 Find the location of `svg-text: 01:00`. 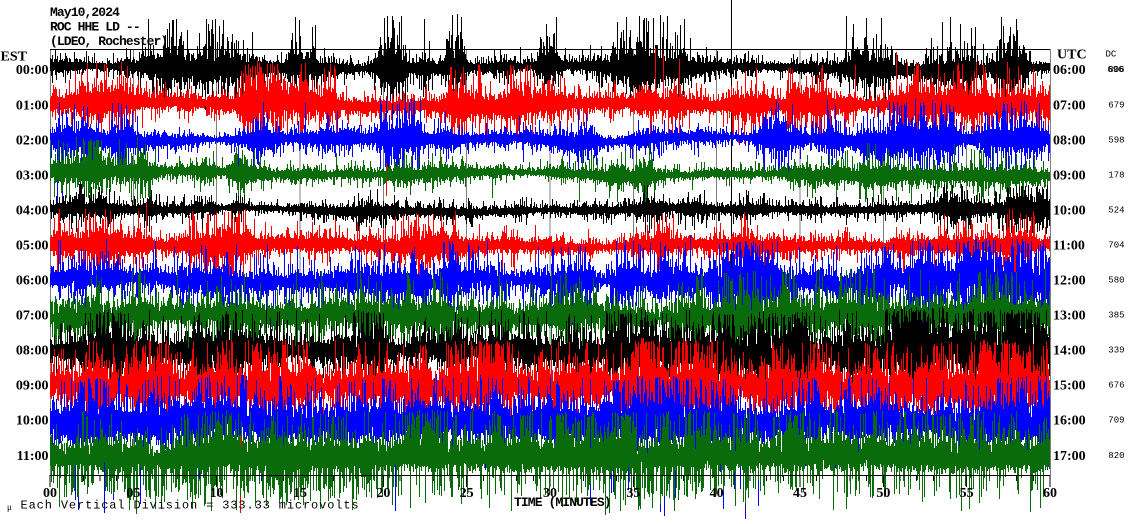

svg-text: 01:00 is located at coordinates (32, 105).